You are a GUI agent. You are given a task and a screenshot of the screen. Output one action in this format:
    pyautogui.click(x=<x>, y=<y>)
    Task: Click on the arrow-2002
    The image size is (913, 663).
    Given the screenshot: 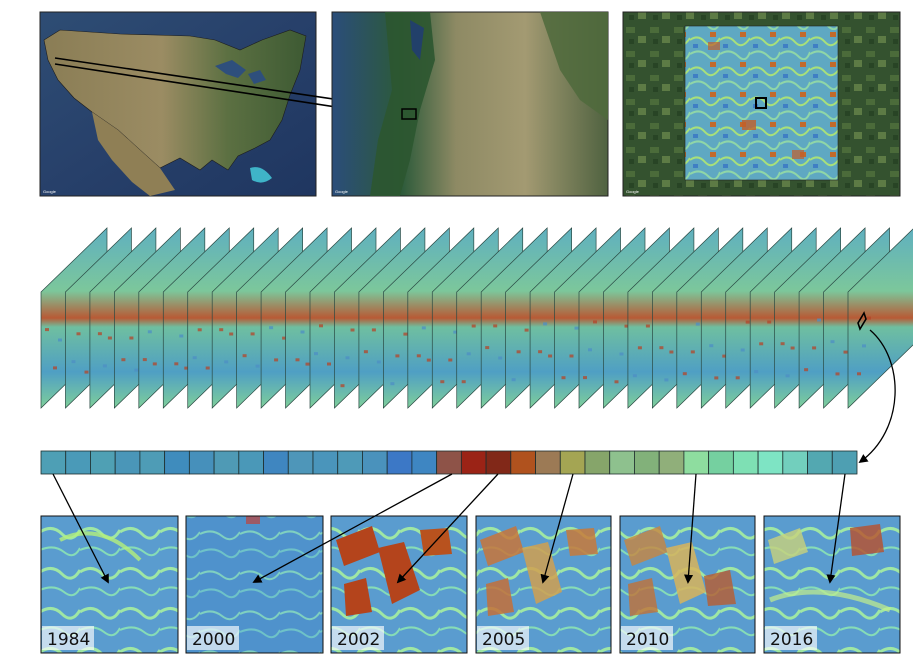 What is the action you would take?
    pyautogui.click(x=447, y=528)
    